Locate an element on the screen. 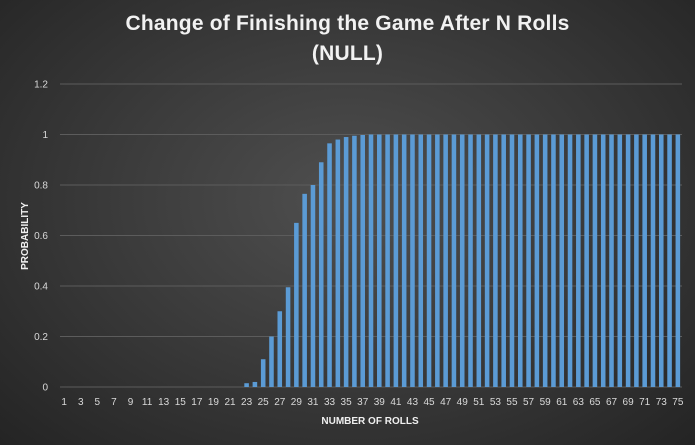 The image size is (695, 445). x-tick-label: 65 is located at coordinates (595, 402).